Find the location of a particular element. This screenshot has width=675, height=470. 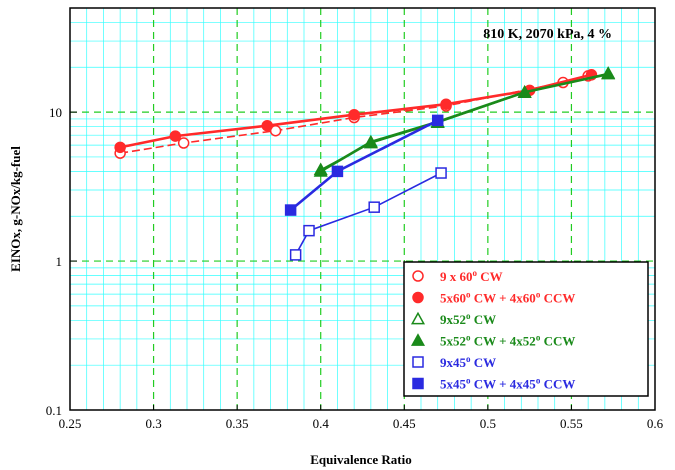

x-tick-label: 0.25 is located at coordinates (70, 423).